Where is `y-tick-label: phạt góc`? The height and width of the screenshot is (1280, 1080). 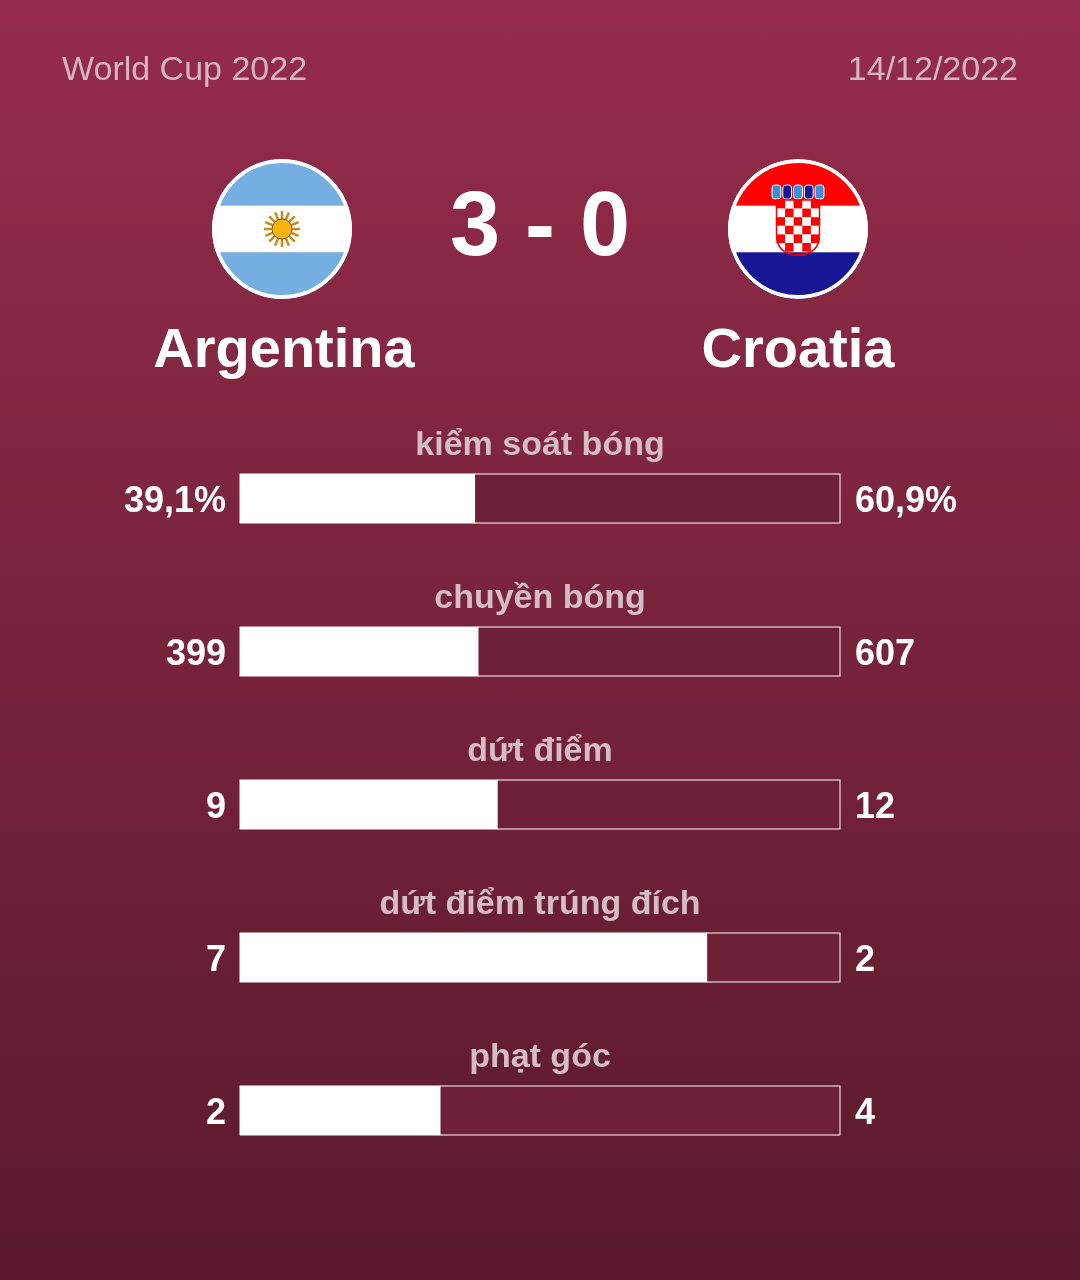
y-tick-label: phạt góc is located at coordinates (540, 1055).